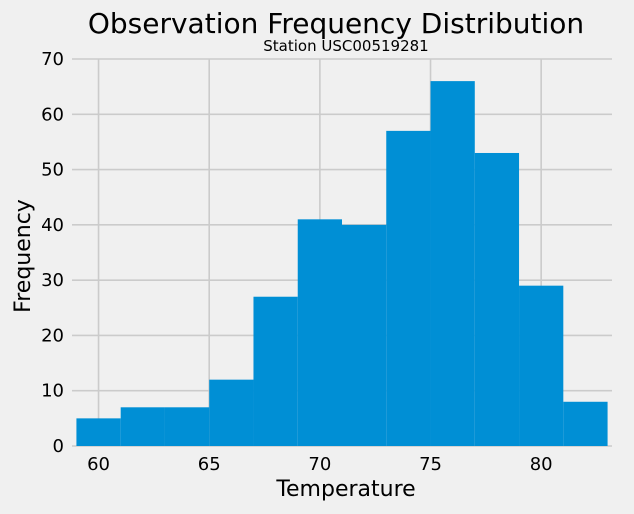 The height and width of the screenshot is (514, 634). What do you see at coordinates (209, 464) in the screenshot?
I see `x-tick-label: 65` at bounding box center [209, 464].